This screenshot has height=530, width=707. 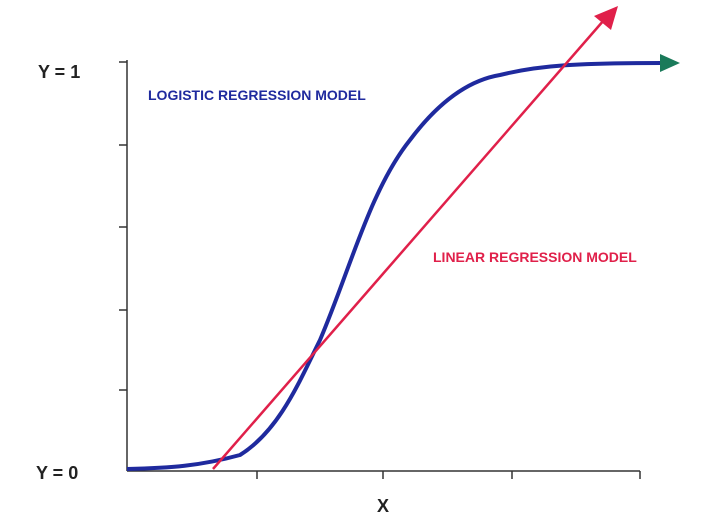 What do you see at coordinates (670, 63) in the screenshot?
I see `logistic-arrowhead` at bounding box center [670, 63].